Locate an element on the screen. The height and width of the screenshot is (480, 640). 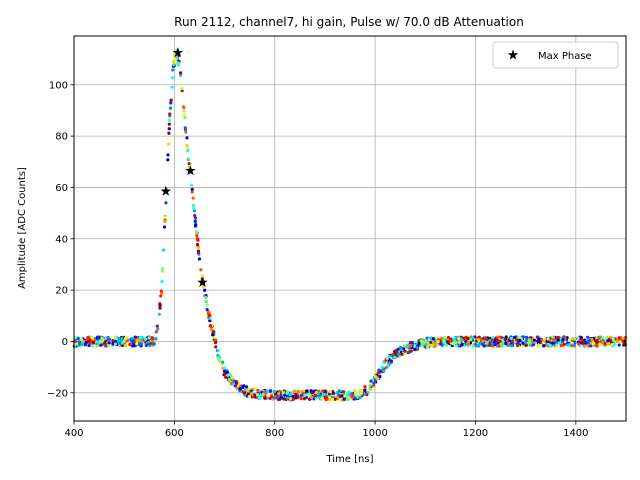
y-tick-label: 60 is located at coordinates (61, 188).